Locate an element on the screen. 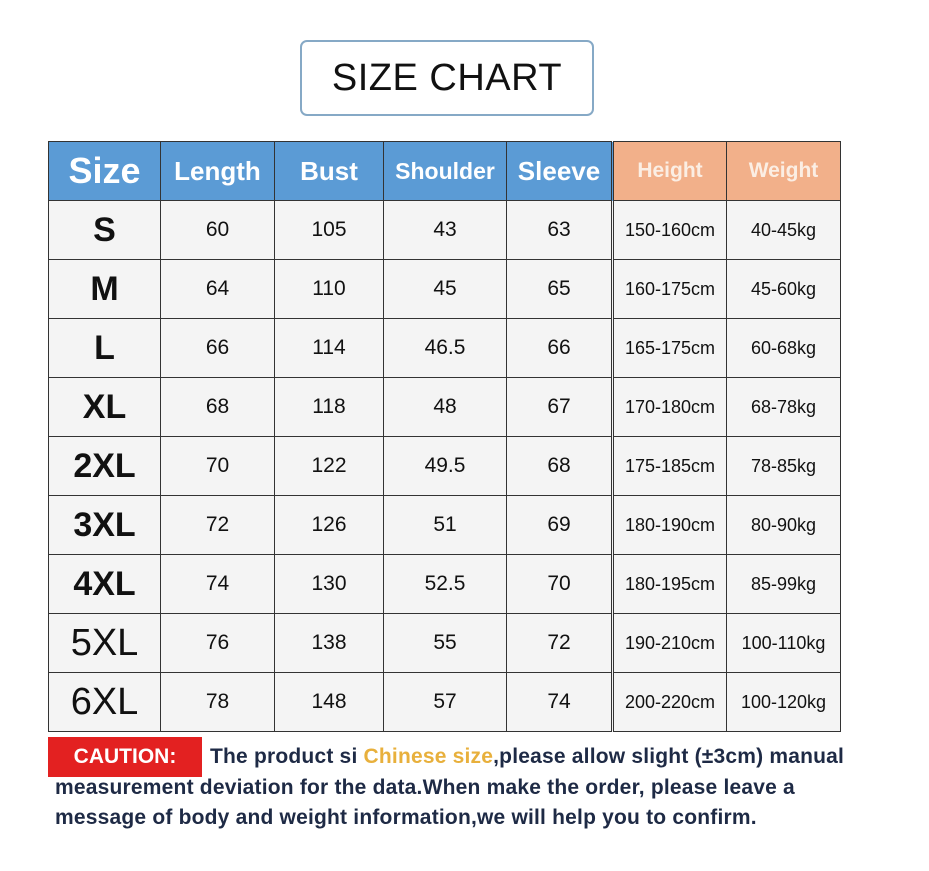 This screenshot has width=929, height=871. cell-weight: 100-120kg is located at coordinates (783, 702).